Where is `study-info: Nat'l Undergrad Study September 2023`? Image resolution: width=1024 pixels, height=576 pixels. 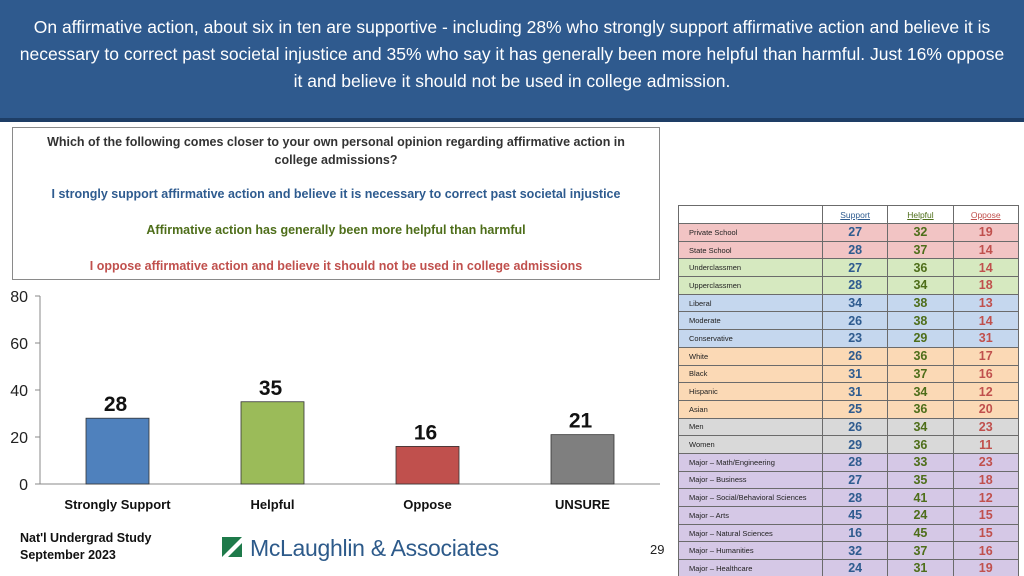 study-info: Nat'l Undergrad Study September 2023 is located at coordinates (85, 547).